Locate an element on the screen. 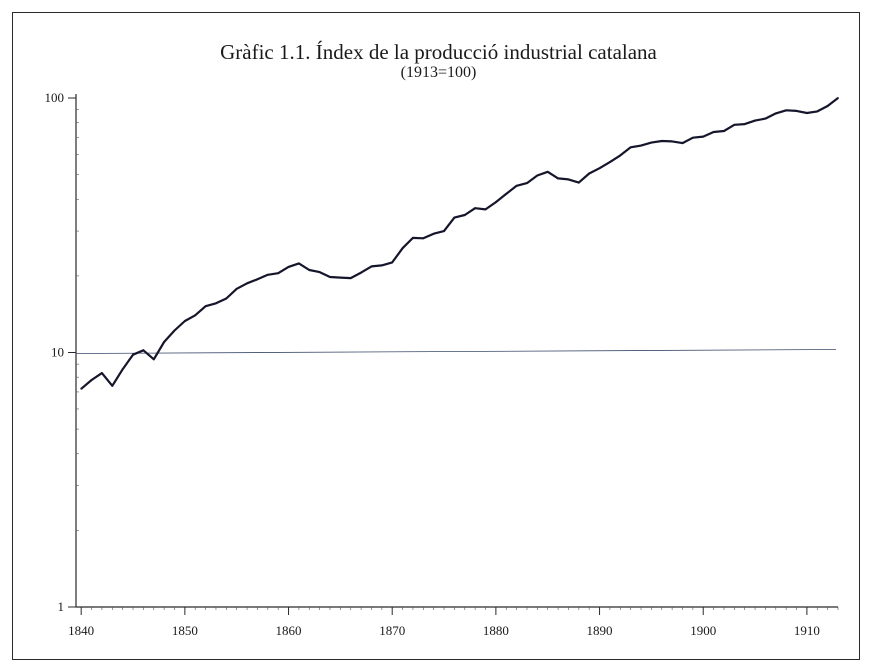 The width and height of the screenshot is (877, 670). x-tick-label: 1840 is located at coordinates (81, 630).